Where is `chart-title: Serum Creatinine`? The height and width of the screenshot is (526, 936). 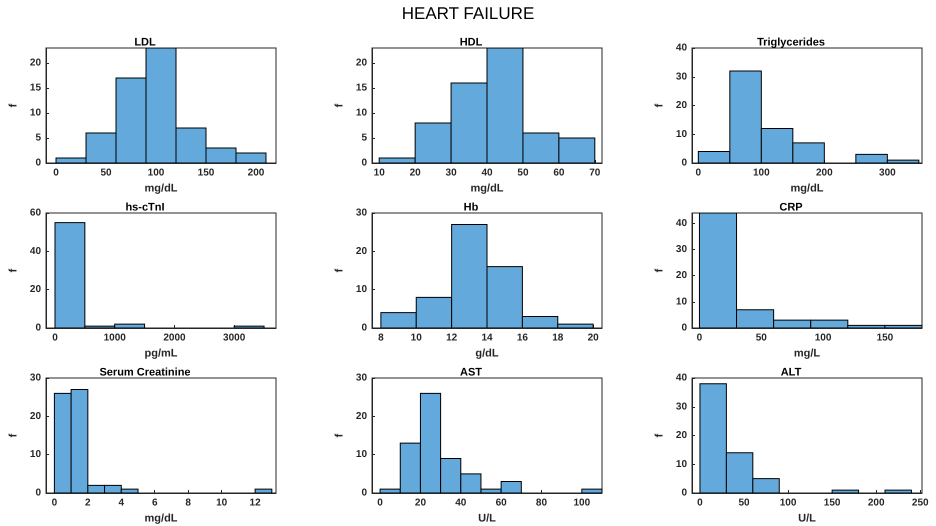
chart-title: Serum Creatinine is located at coordinates (145, 372).